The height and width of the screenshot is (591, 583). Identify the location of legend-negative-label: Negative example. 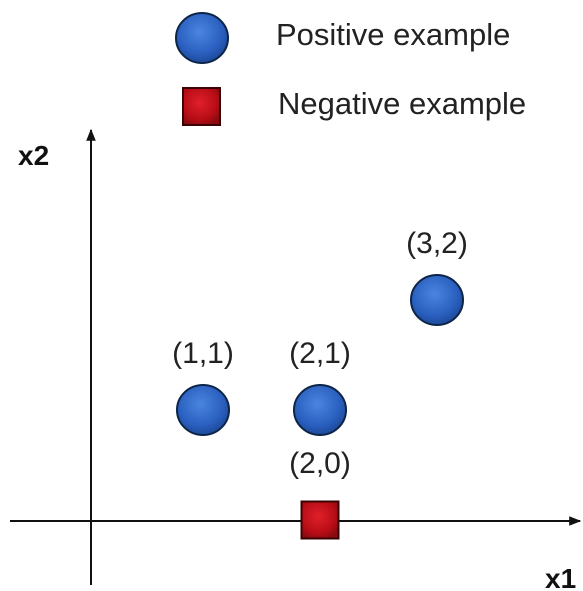
(402, 103).